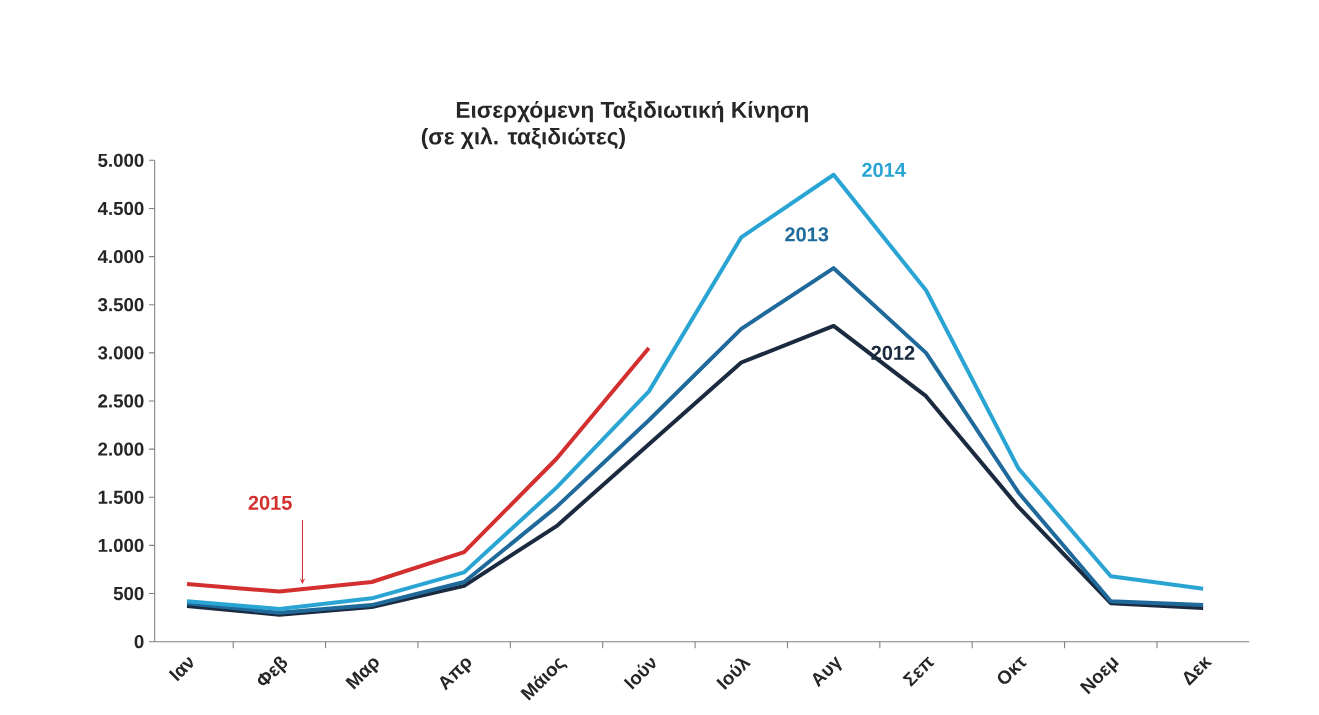 This screenshot has height=715, width=1319. What do you see at coordinates (272, 671) in the screenshot?
I see `x-tick-label: Φεβ` at bounding box center [272, 671].